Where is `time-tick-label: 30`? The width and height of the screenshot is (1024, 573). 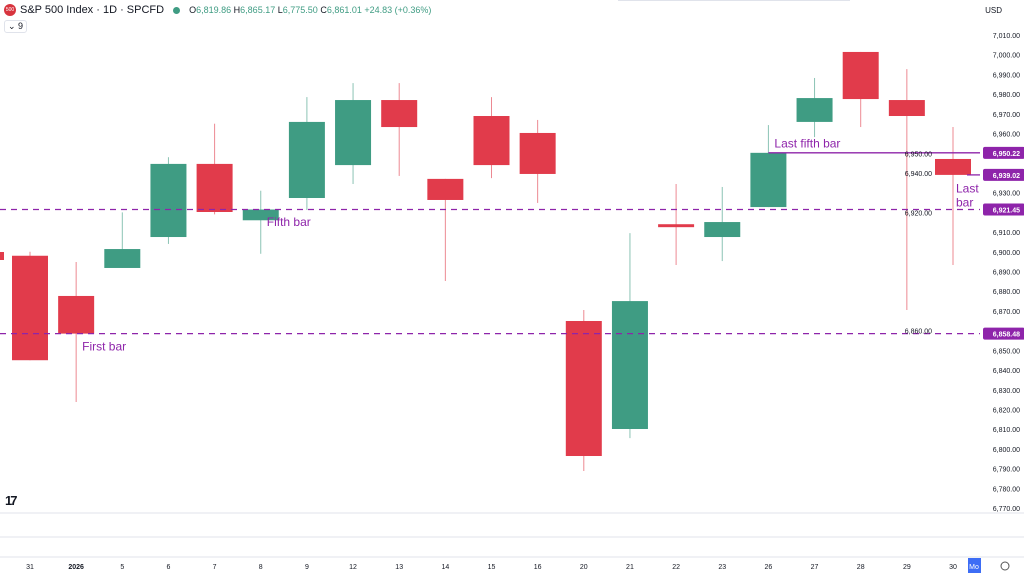
time-tick-label: 30 is located at coordinates (953, 567).